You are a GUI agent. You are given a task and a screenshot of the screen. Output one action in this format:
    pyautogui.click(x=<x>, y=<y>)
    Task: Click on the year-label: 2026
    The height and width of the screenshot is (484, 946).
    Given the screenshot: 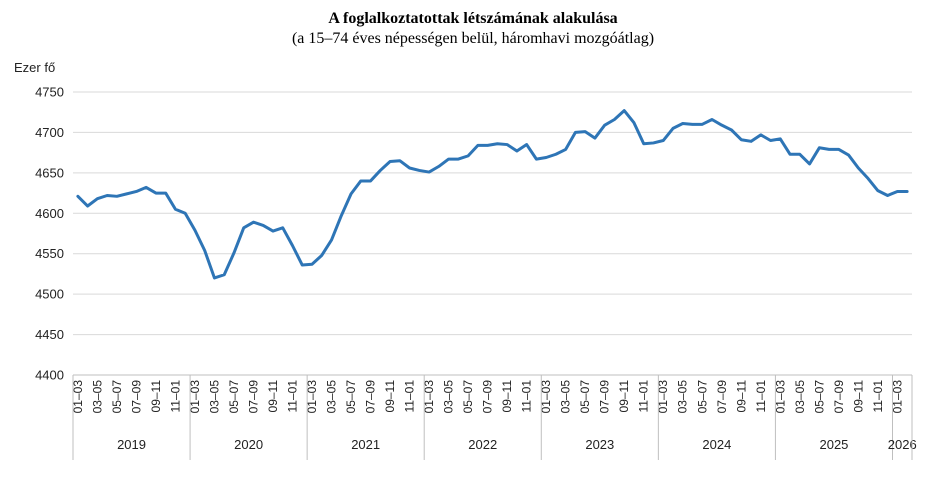 What is the action you would take?
    pyautogui.click(x=902, y=444)
    